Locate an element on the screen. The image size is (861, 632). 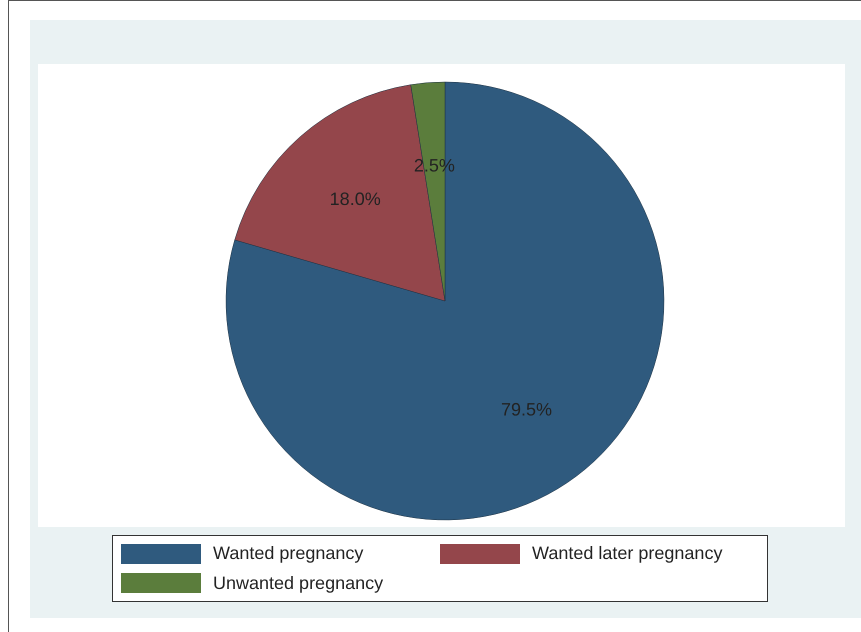
data-label: 79.5% is located at coordinates (526, 410).